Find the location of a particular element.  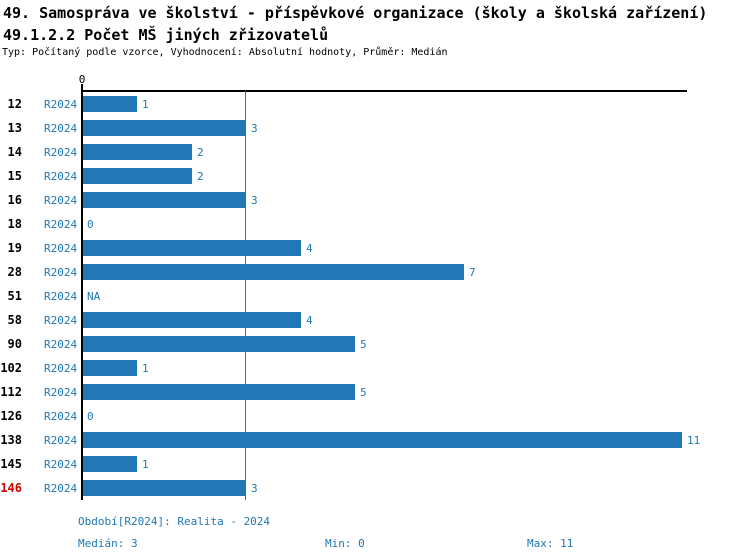

row-category-label: 126 is located at coordinates (11, 416).